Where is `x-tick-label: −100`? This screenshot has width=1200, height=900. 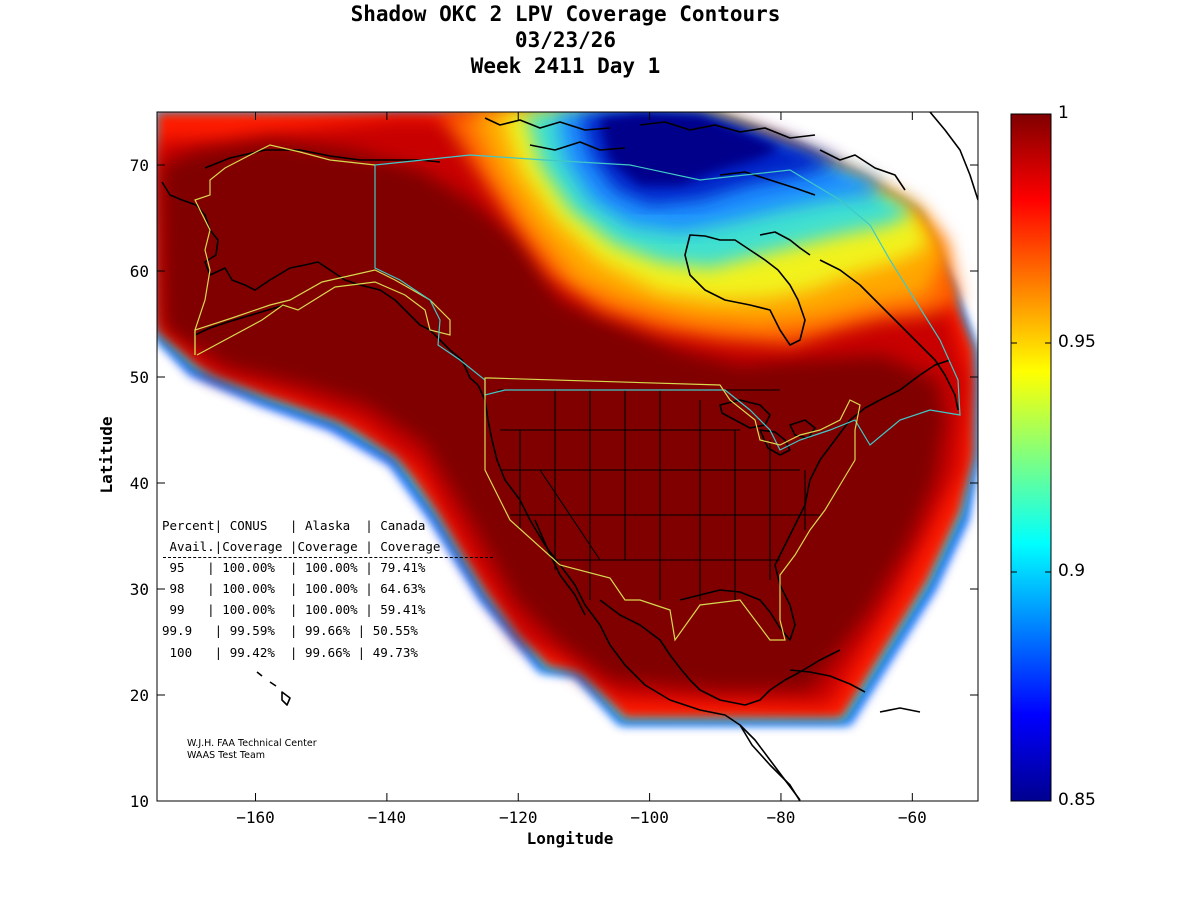
x-tick-label: −100 is located at coordinates (649, 817).